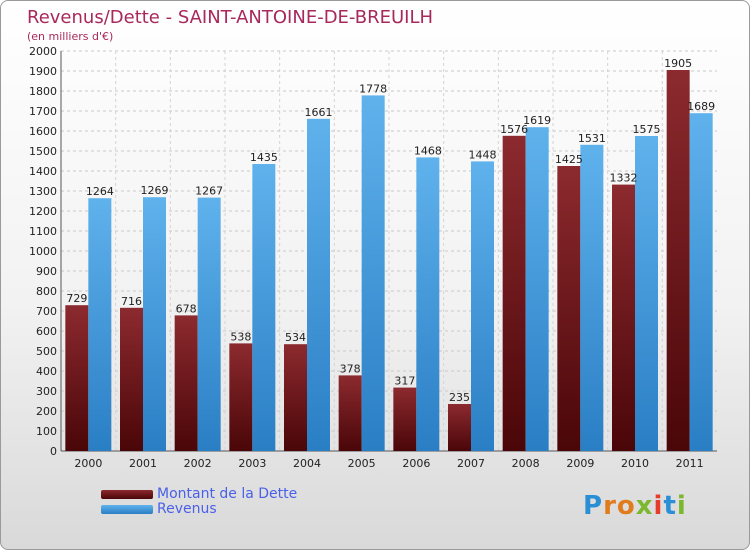  I want to click on logo-letter: o, so click(626, 506).